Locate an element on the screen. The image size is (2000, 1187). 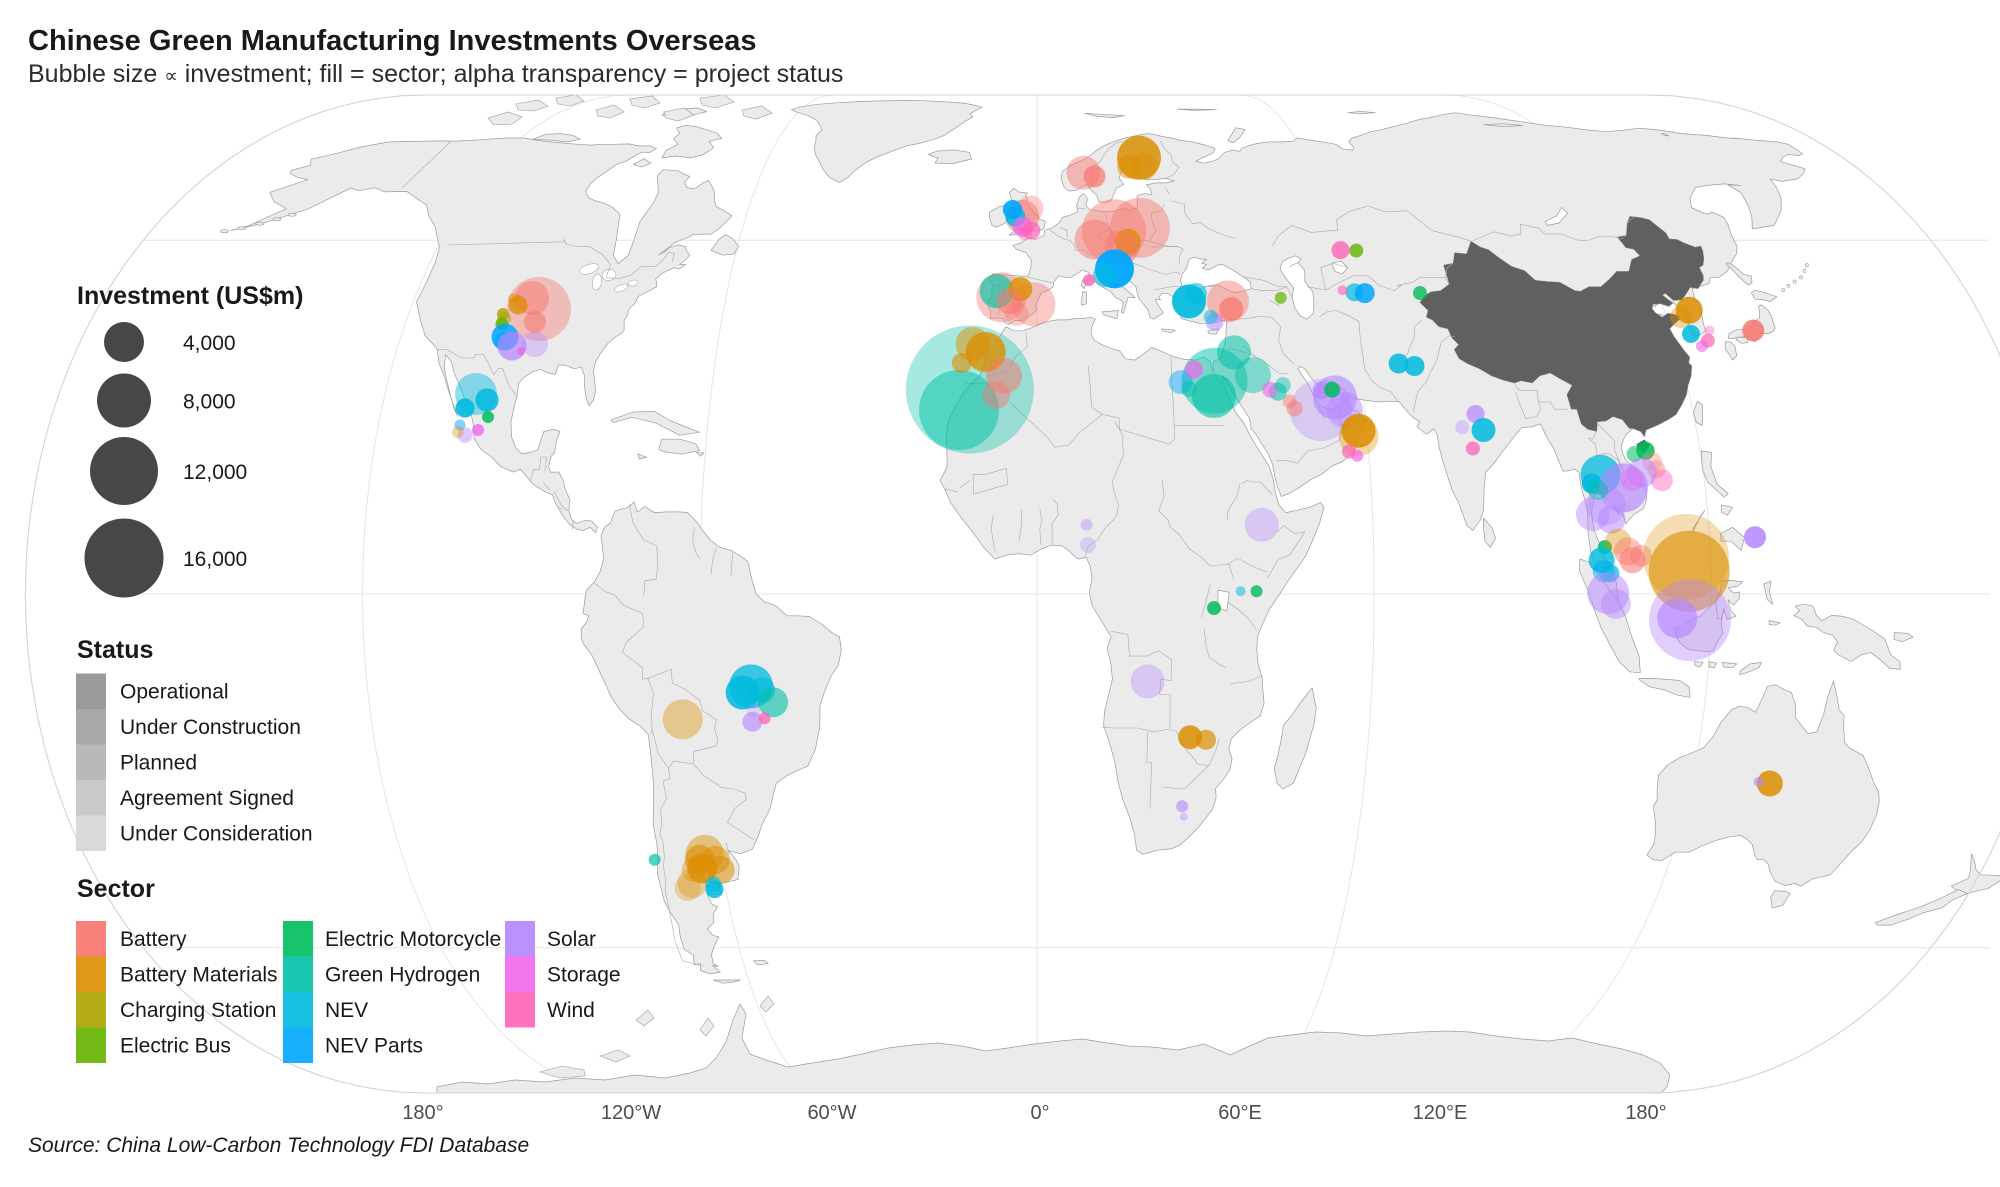
svg-text: Solar is located at coordinates (571, 939).